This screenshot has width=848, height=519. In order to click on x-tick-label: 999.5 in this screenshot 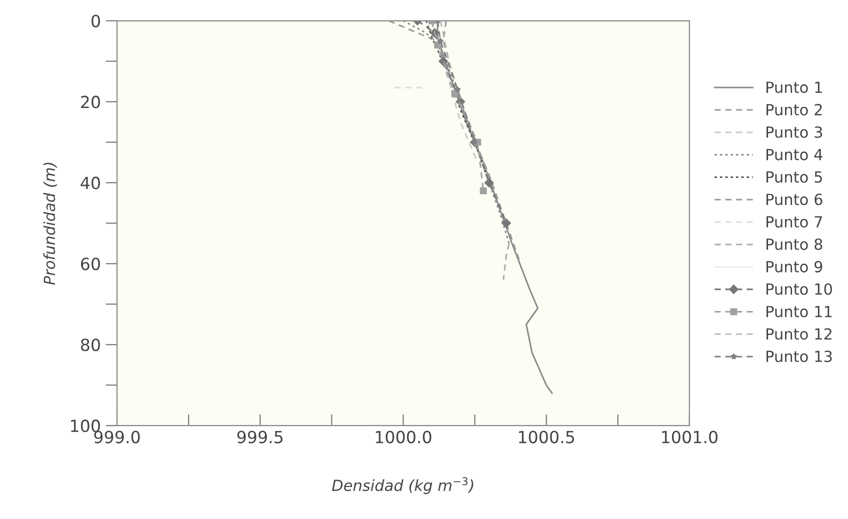, I will do `click(260, 437)`.